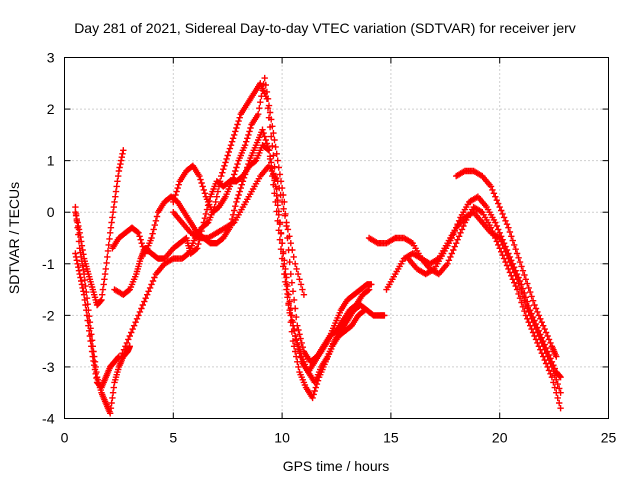  Describe the element at coordinates (336, 466) in the screenshot. I see `x-axis-label: GPS time / hours` at that location.